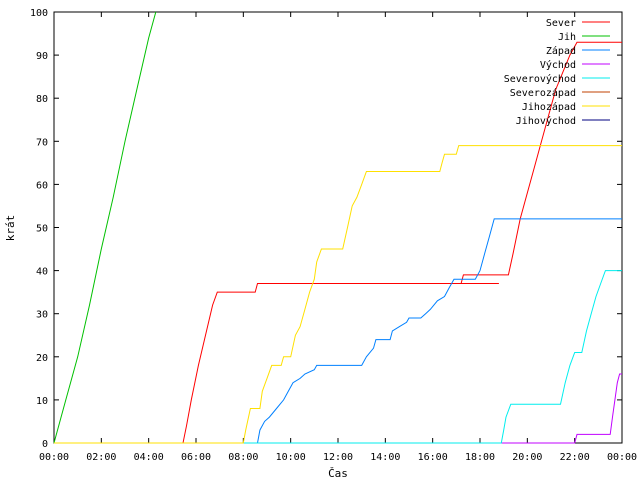 The width and height of the screenshot is (640, 480). I want to click on y-tick-label: 40, so click(42, 272).